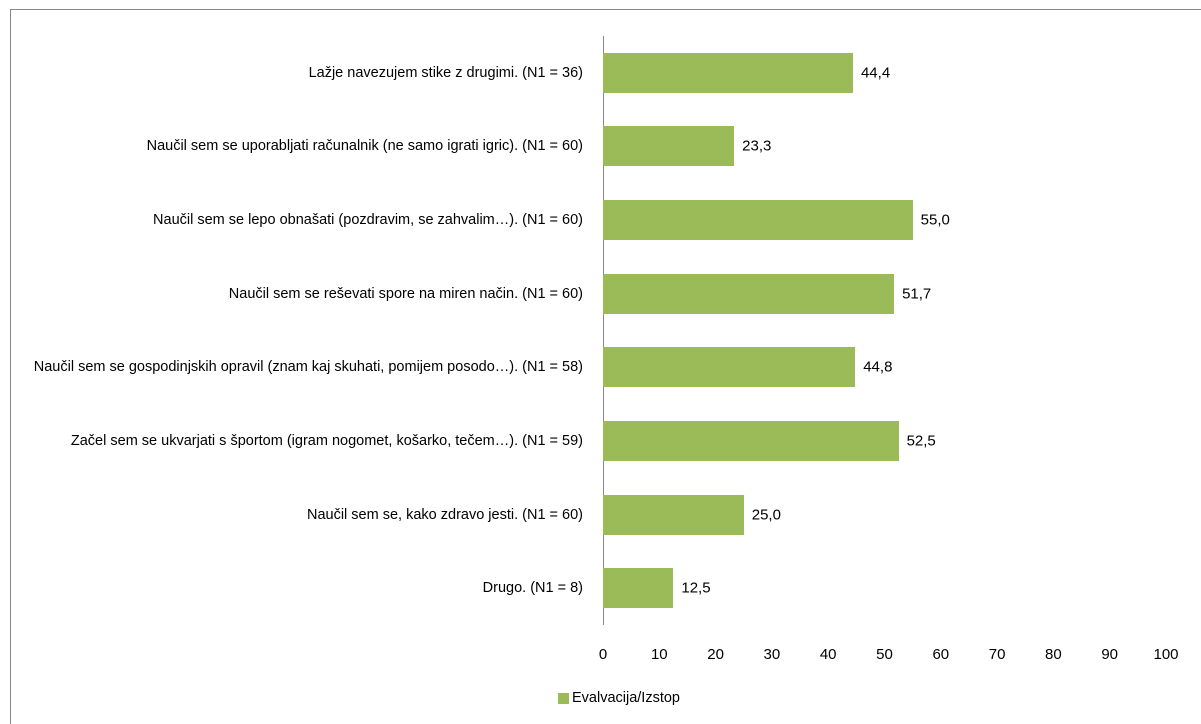 The width and height of the screenshot is (1201, 724). Describe the element at coordinates (941, 654) in the screenshot. I see `x-tick-label: 60` at that location.